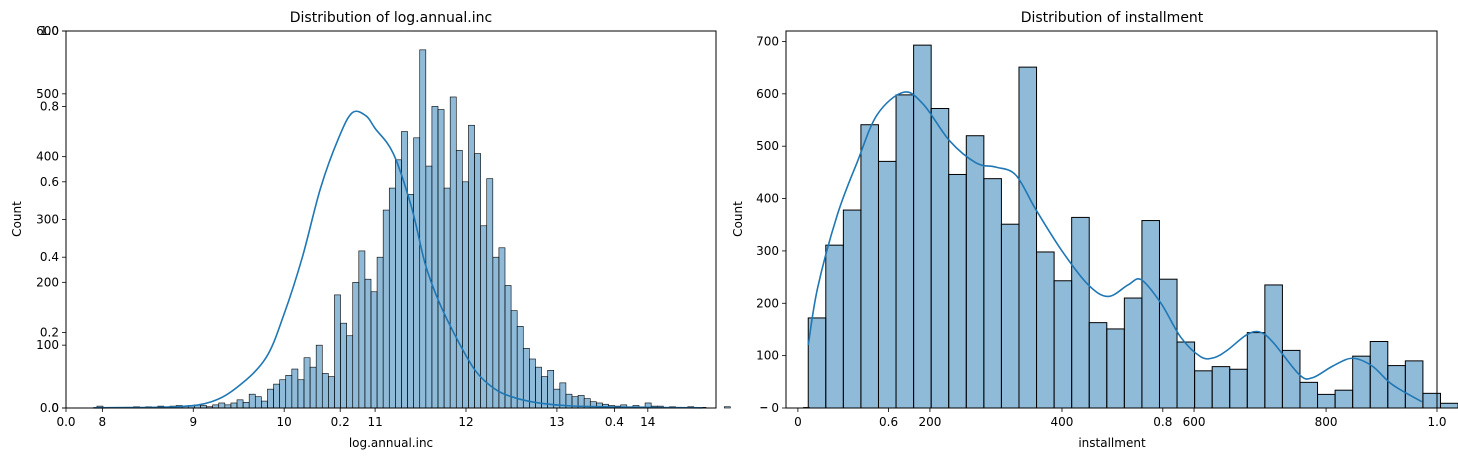  What do you see at coordinates (49, 408) in the screenshot?
I see `overlay-y-tick-label: 0.0` at bounding box center [49, 408].